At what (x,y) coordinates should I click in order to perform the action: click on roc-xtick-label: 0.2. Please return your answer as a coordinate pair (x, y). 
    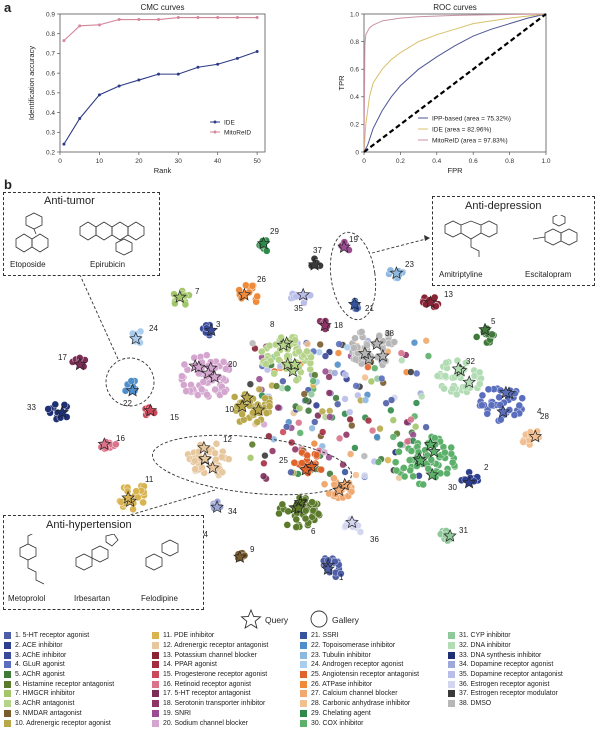
    Looking at the image, I should click on (400, 161).